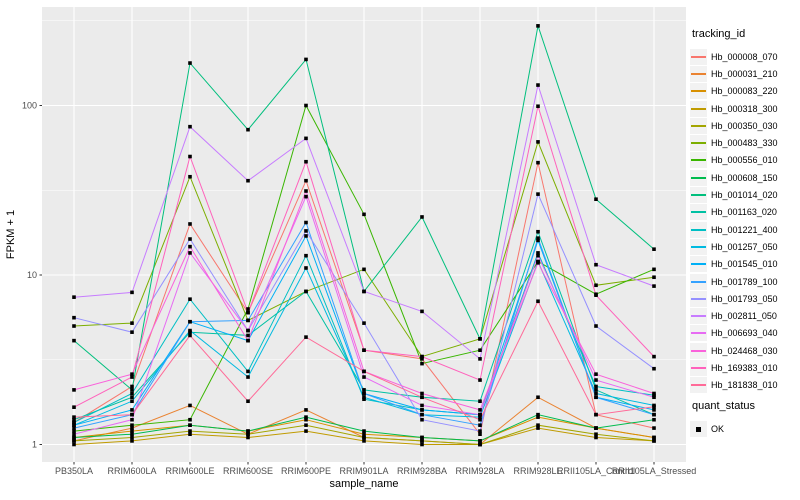 The height and width of the screenshot is (500, 800). What do you see at coordinates (32, 275) in the screenshot?
I see `y-tick-label: 10` at bounding box center [32, 275].